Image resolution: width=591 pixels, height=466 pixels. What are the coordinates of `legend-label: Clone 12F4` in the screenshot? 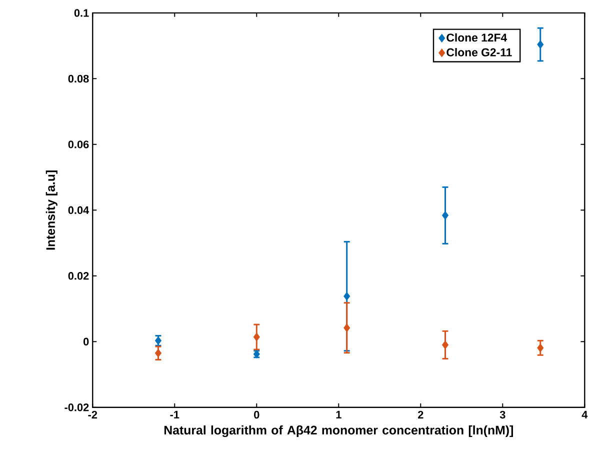 It's located at (477, 37).